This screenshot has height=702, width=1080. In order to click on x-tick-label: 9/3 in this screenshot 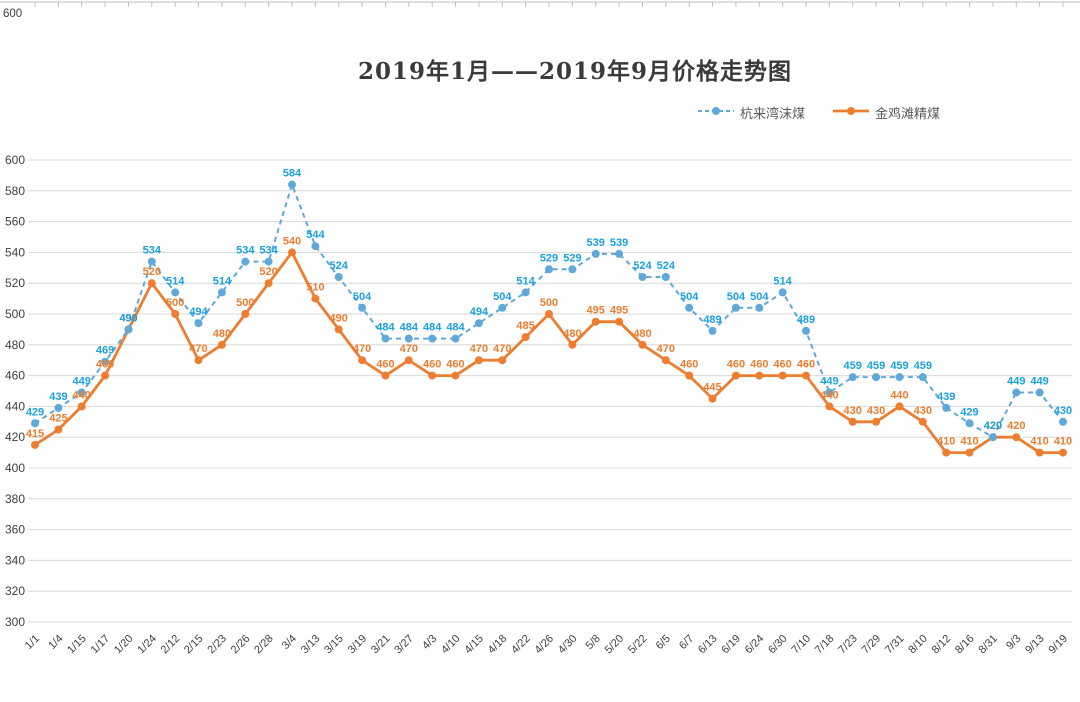, I will do `click(1013, 642)`.